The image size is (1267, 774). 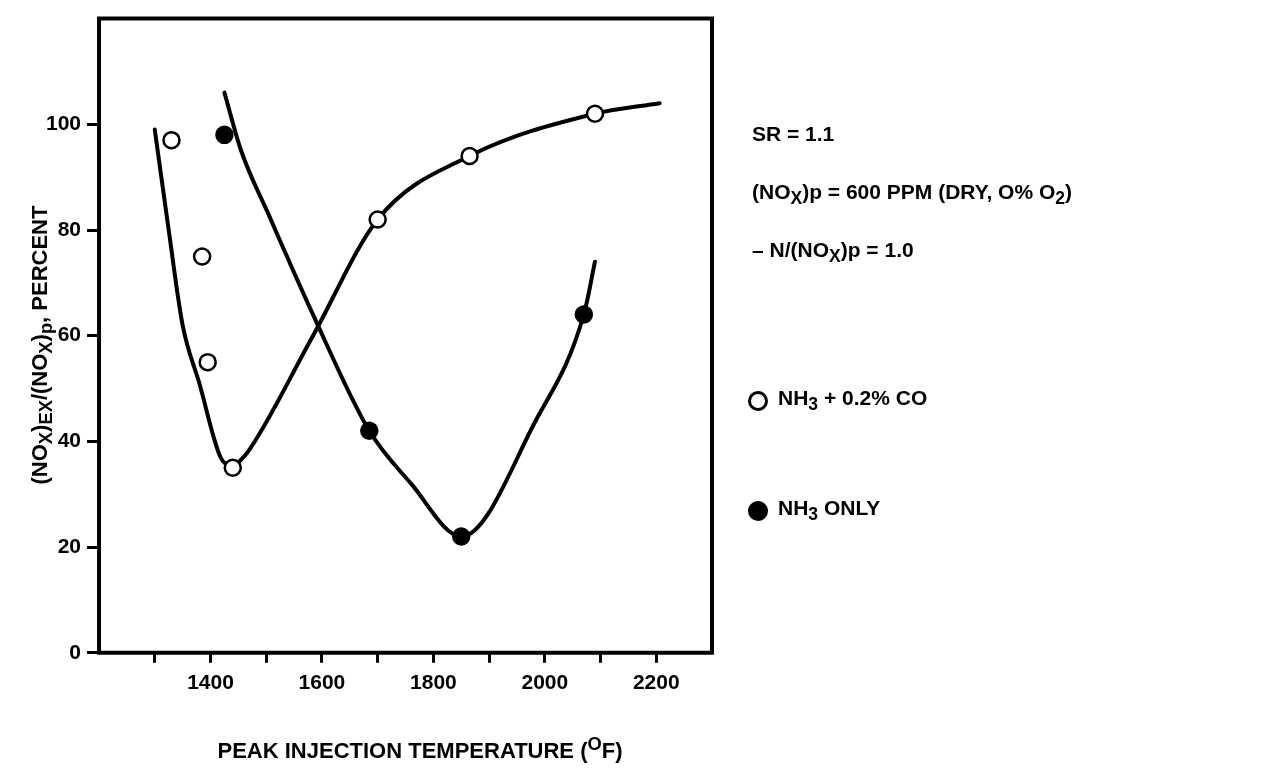 What do you see at coordinates (793, 134) in the screenshot?
I see `text: SR = 1.1` at bounding box center [793, 134].